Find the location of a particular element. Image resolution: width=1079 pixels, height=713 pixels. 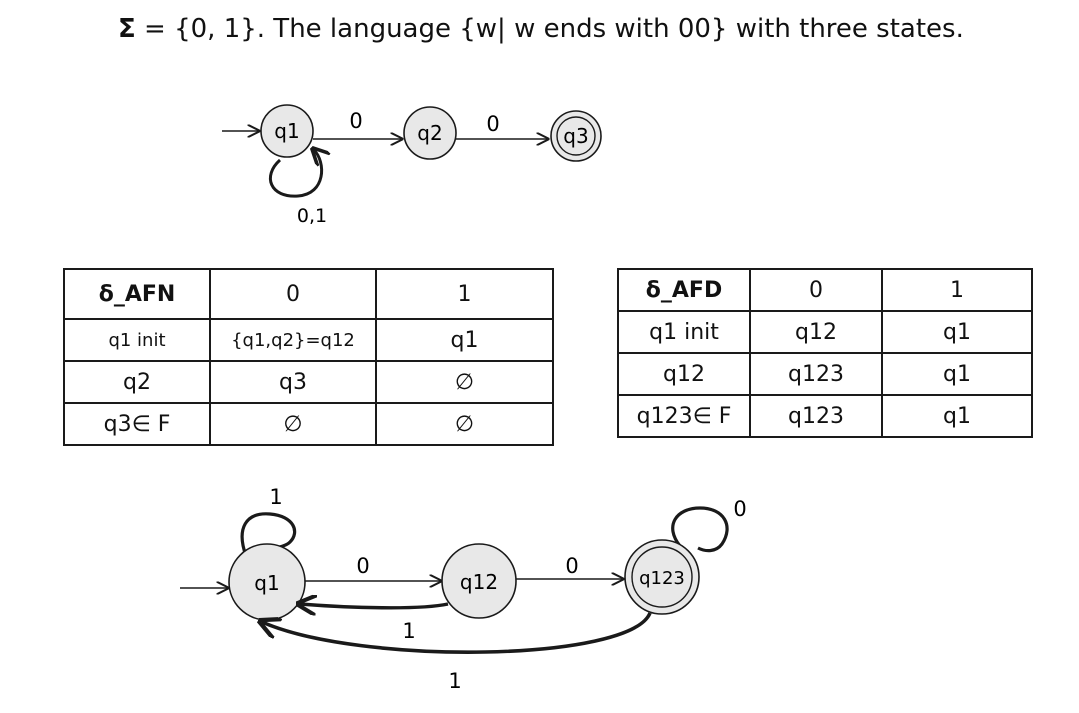

afn-cell: {q1,q2}=q12 is located at coordinates (293, 340).